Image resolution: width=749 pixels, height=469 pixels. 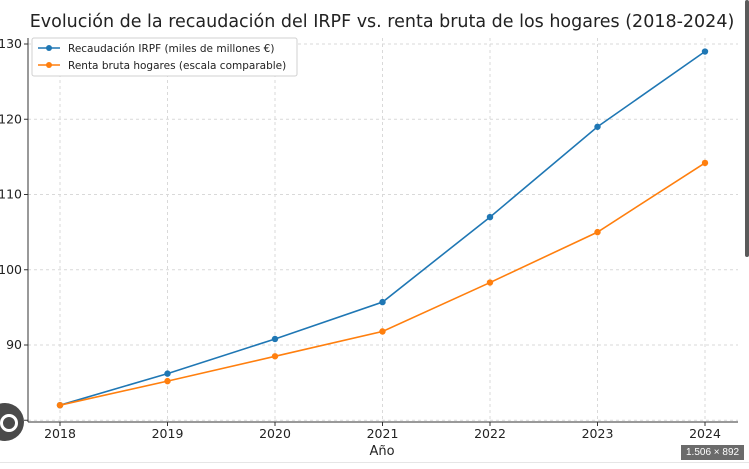 I want to click on scrollbar, so click(x=747, y=128).